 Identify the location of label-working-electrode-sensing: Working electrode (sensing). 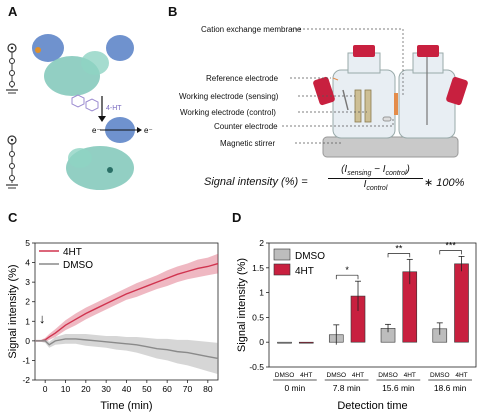
(229, 96).